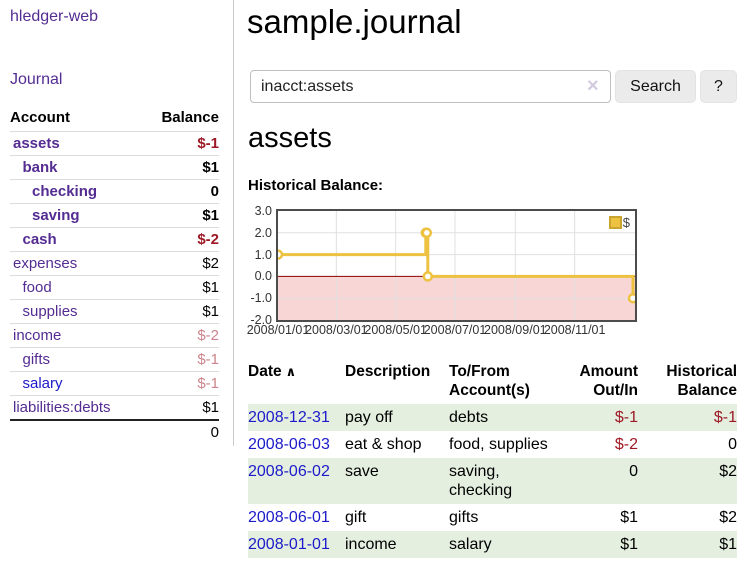 The width and height of the screenshot is (742, 582). Describe the element at coordinates (498, 444) in the screenshot. I see `transaction-accounts: food, supplies` at that location.